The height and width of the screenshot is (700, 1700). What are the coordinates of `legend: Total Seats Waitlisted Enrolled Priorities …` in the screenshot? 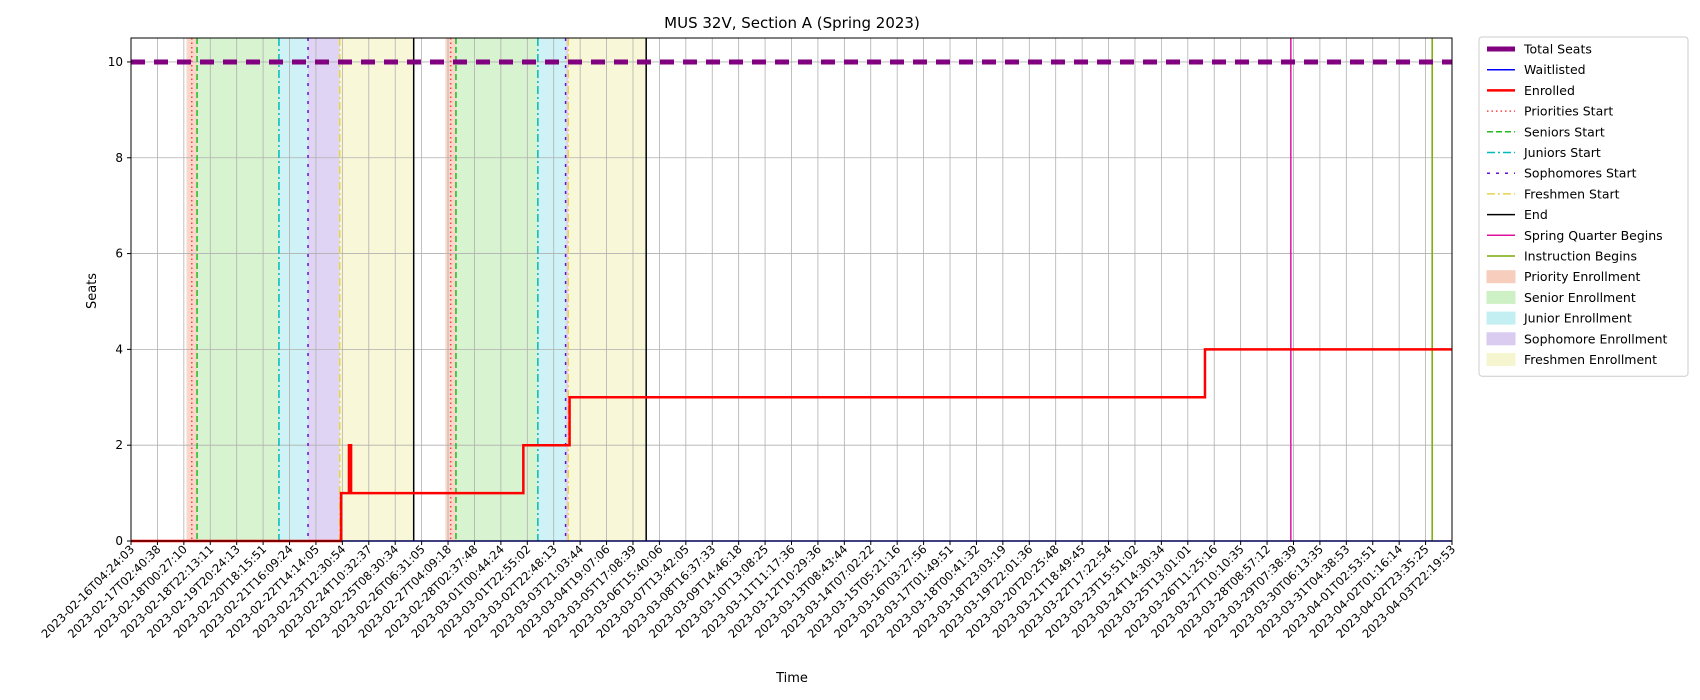 It's located at (1583, 206).